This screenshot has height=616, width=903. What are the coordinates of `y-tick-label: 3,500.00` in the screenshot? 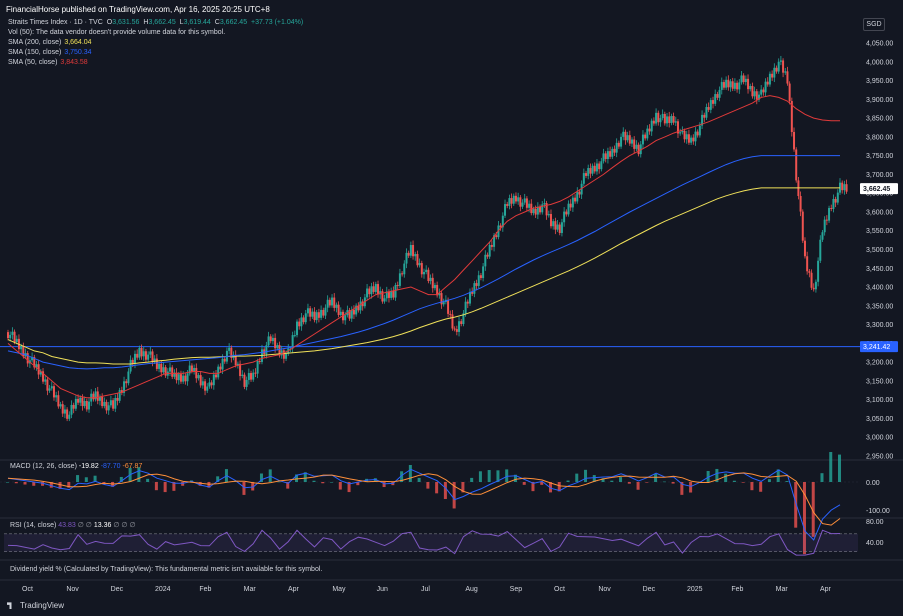 It's located at (879, 250).